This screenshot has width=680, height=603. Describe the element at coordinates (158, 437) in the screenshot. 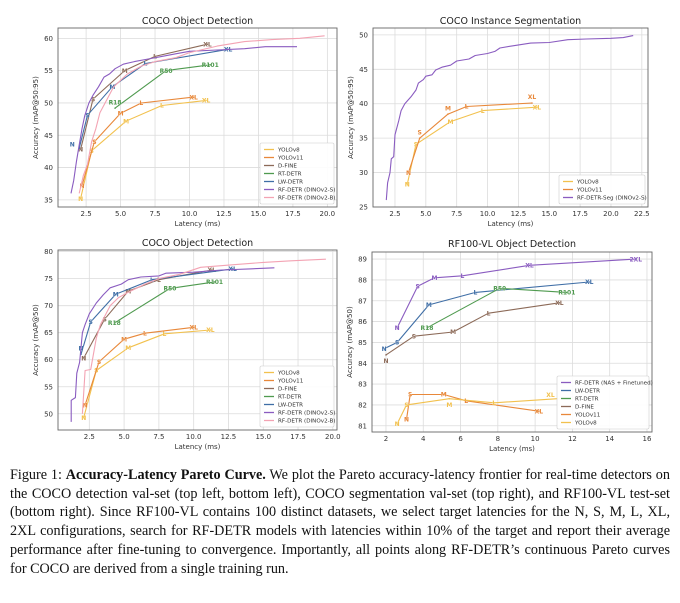

I see `x-tick-label: 7.5` at that location.